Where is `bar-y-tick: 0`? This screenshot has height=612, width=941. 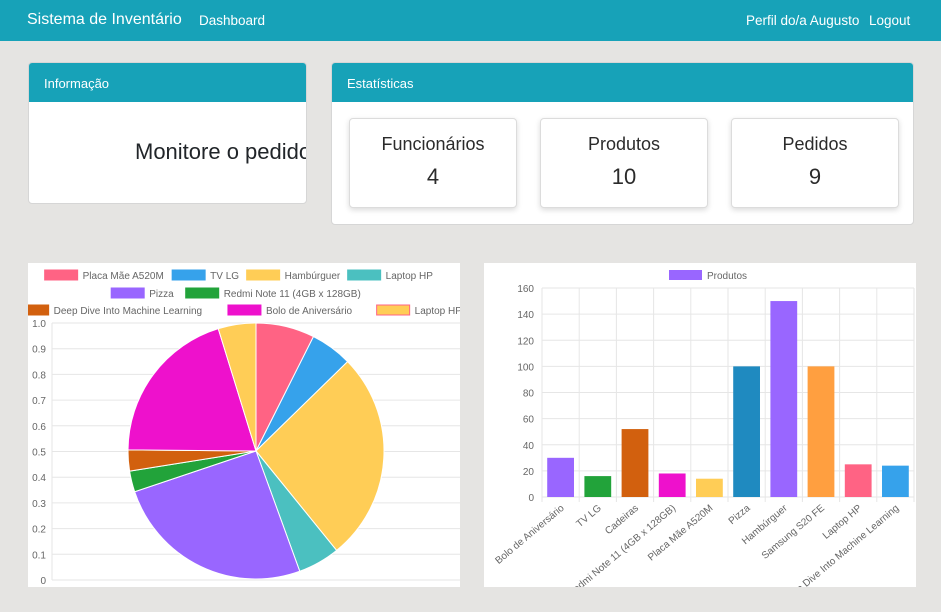 bar-y-tick: 0 is located at coordinates (531, 498).